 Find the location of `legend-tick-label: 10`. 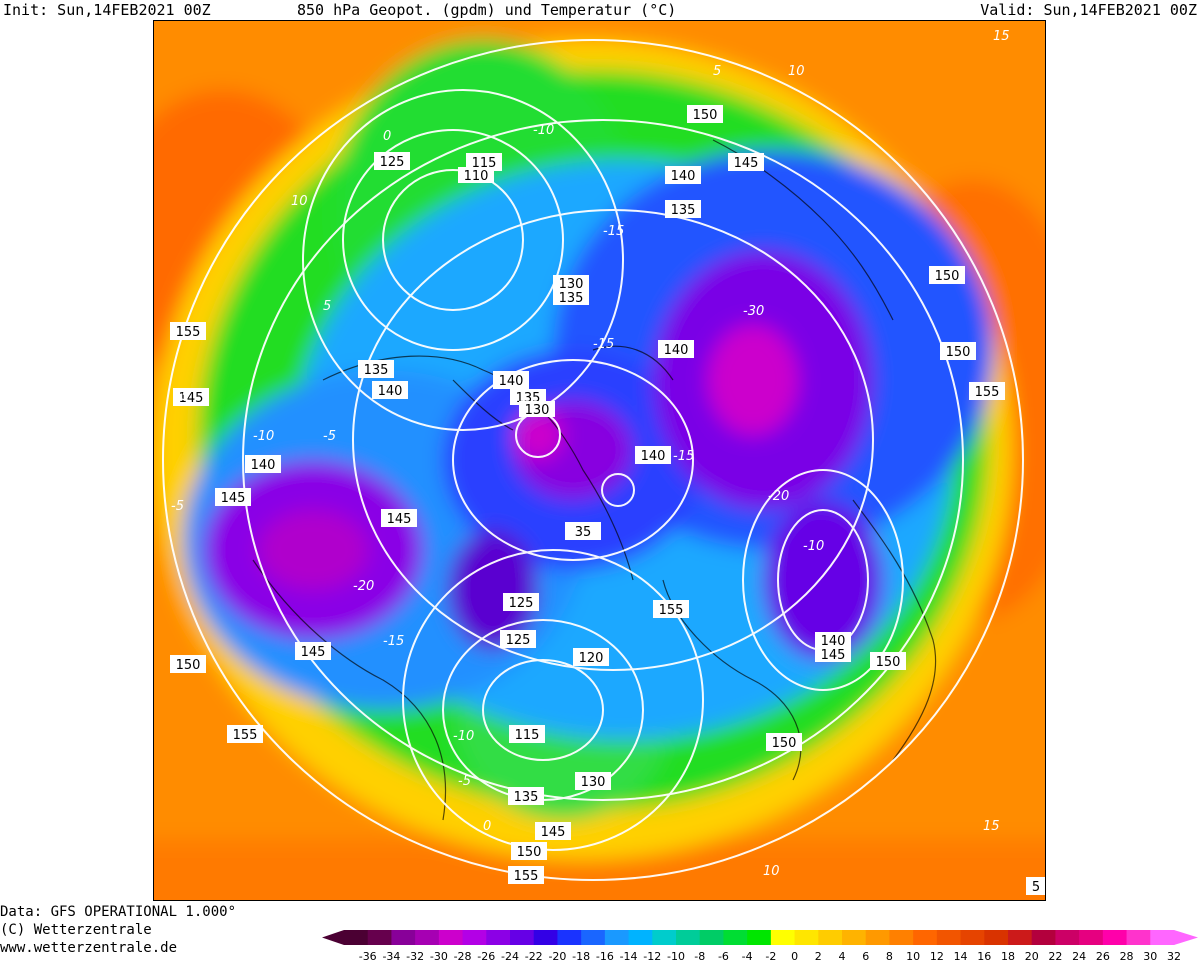

legend-tick-label: 10 is located at coordinates (913, 956).